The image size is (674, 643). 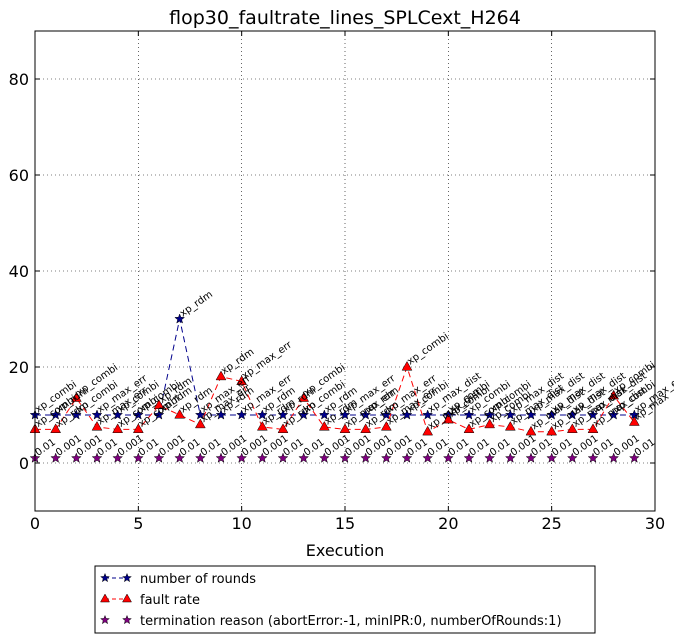 I want to click on y-tick-label: 20, so click(x=19, y=367).